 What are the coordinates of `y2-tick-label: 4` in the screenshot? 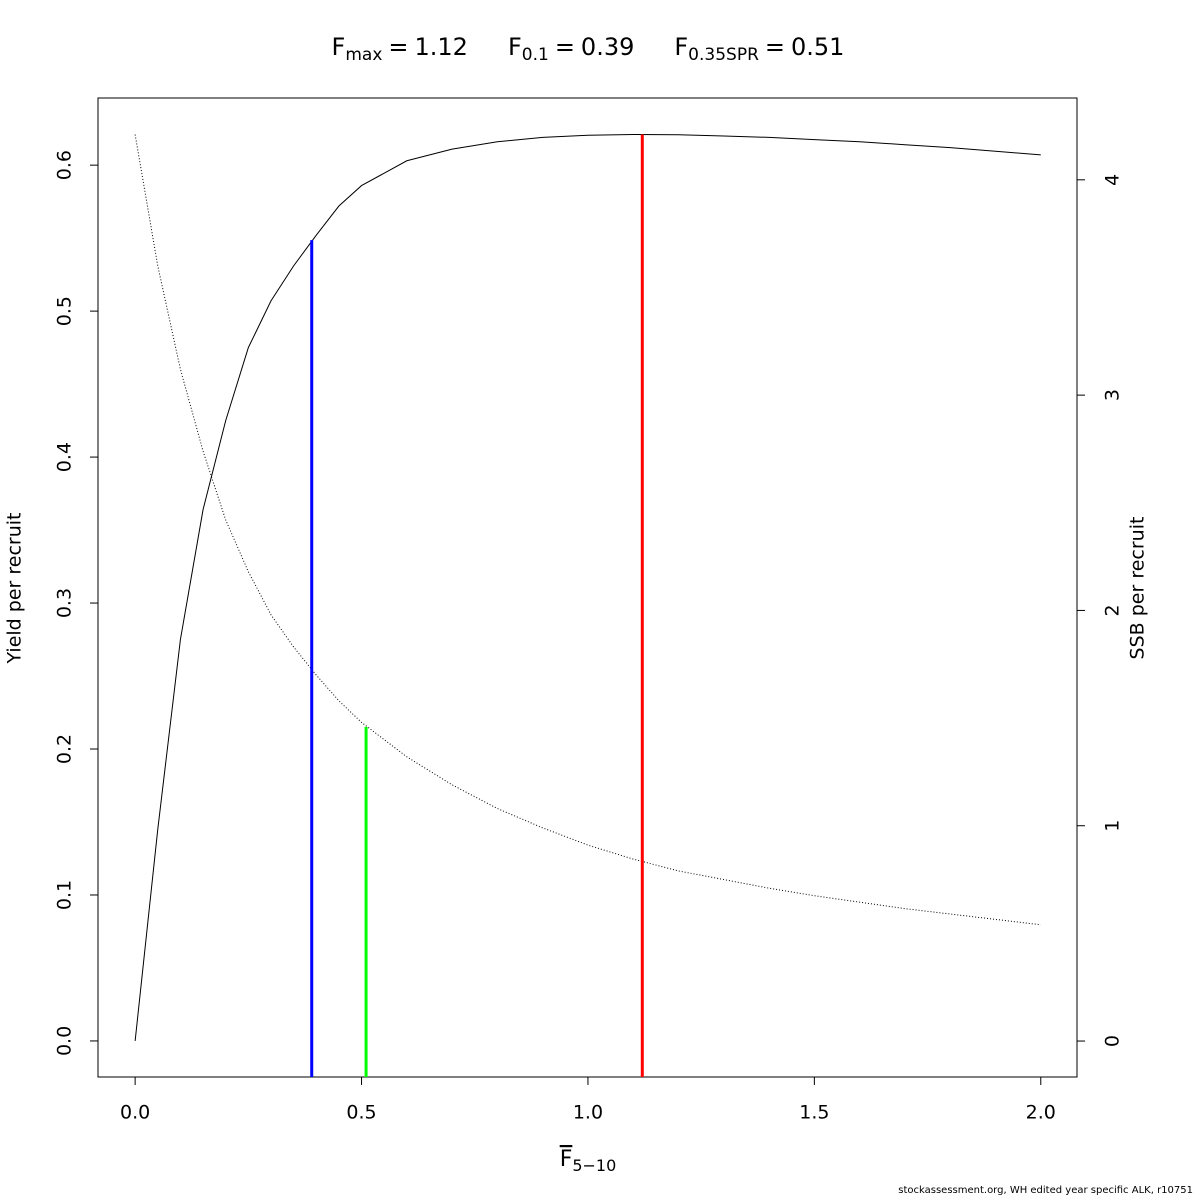 It's located at (1113, 180).